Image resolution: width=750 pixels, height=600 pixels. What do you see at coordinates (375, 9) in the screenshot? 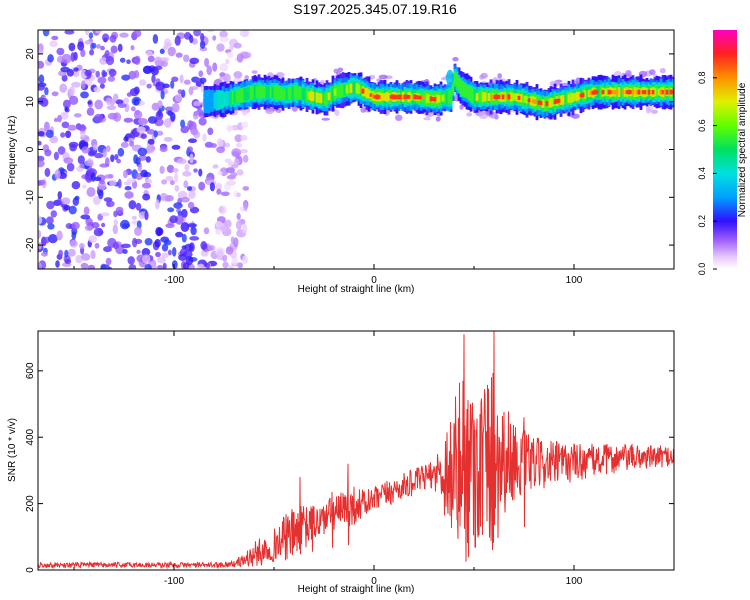
I see `figure-title: S197.2025.345.07.19.R16` at bounding box center [375, 9].